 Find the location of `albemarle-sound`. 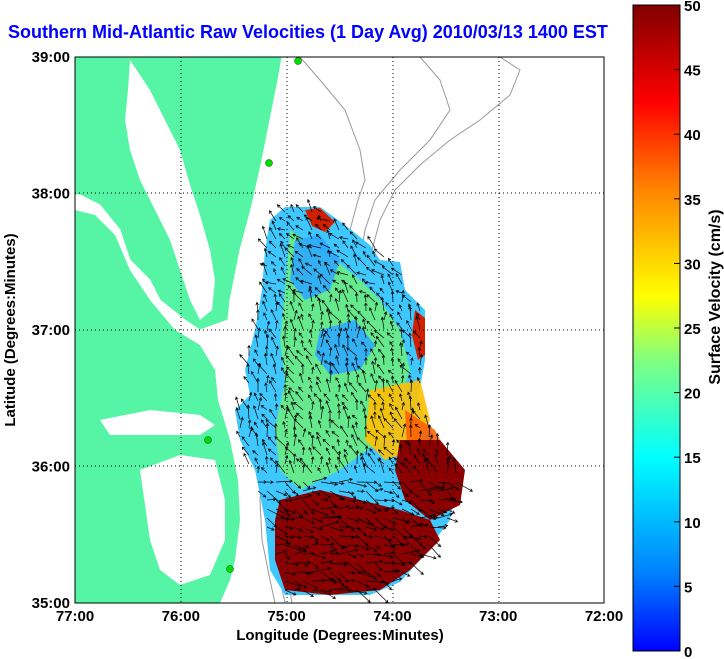

albemarle-sound is located at coordinates (157, 422).